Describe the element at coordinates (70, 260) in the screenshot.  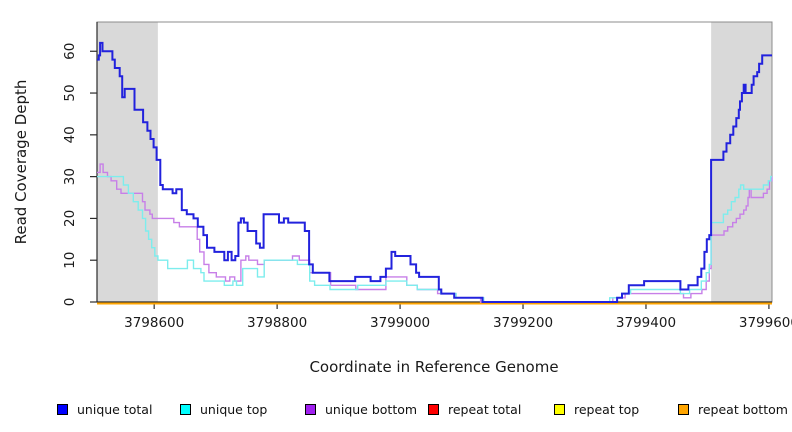
I see `y-tick-label: 10` at that location.